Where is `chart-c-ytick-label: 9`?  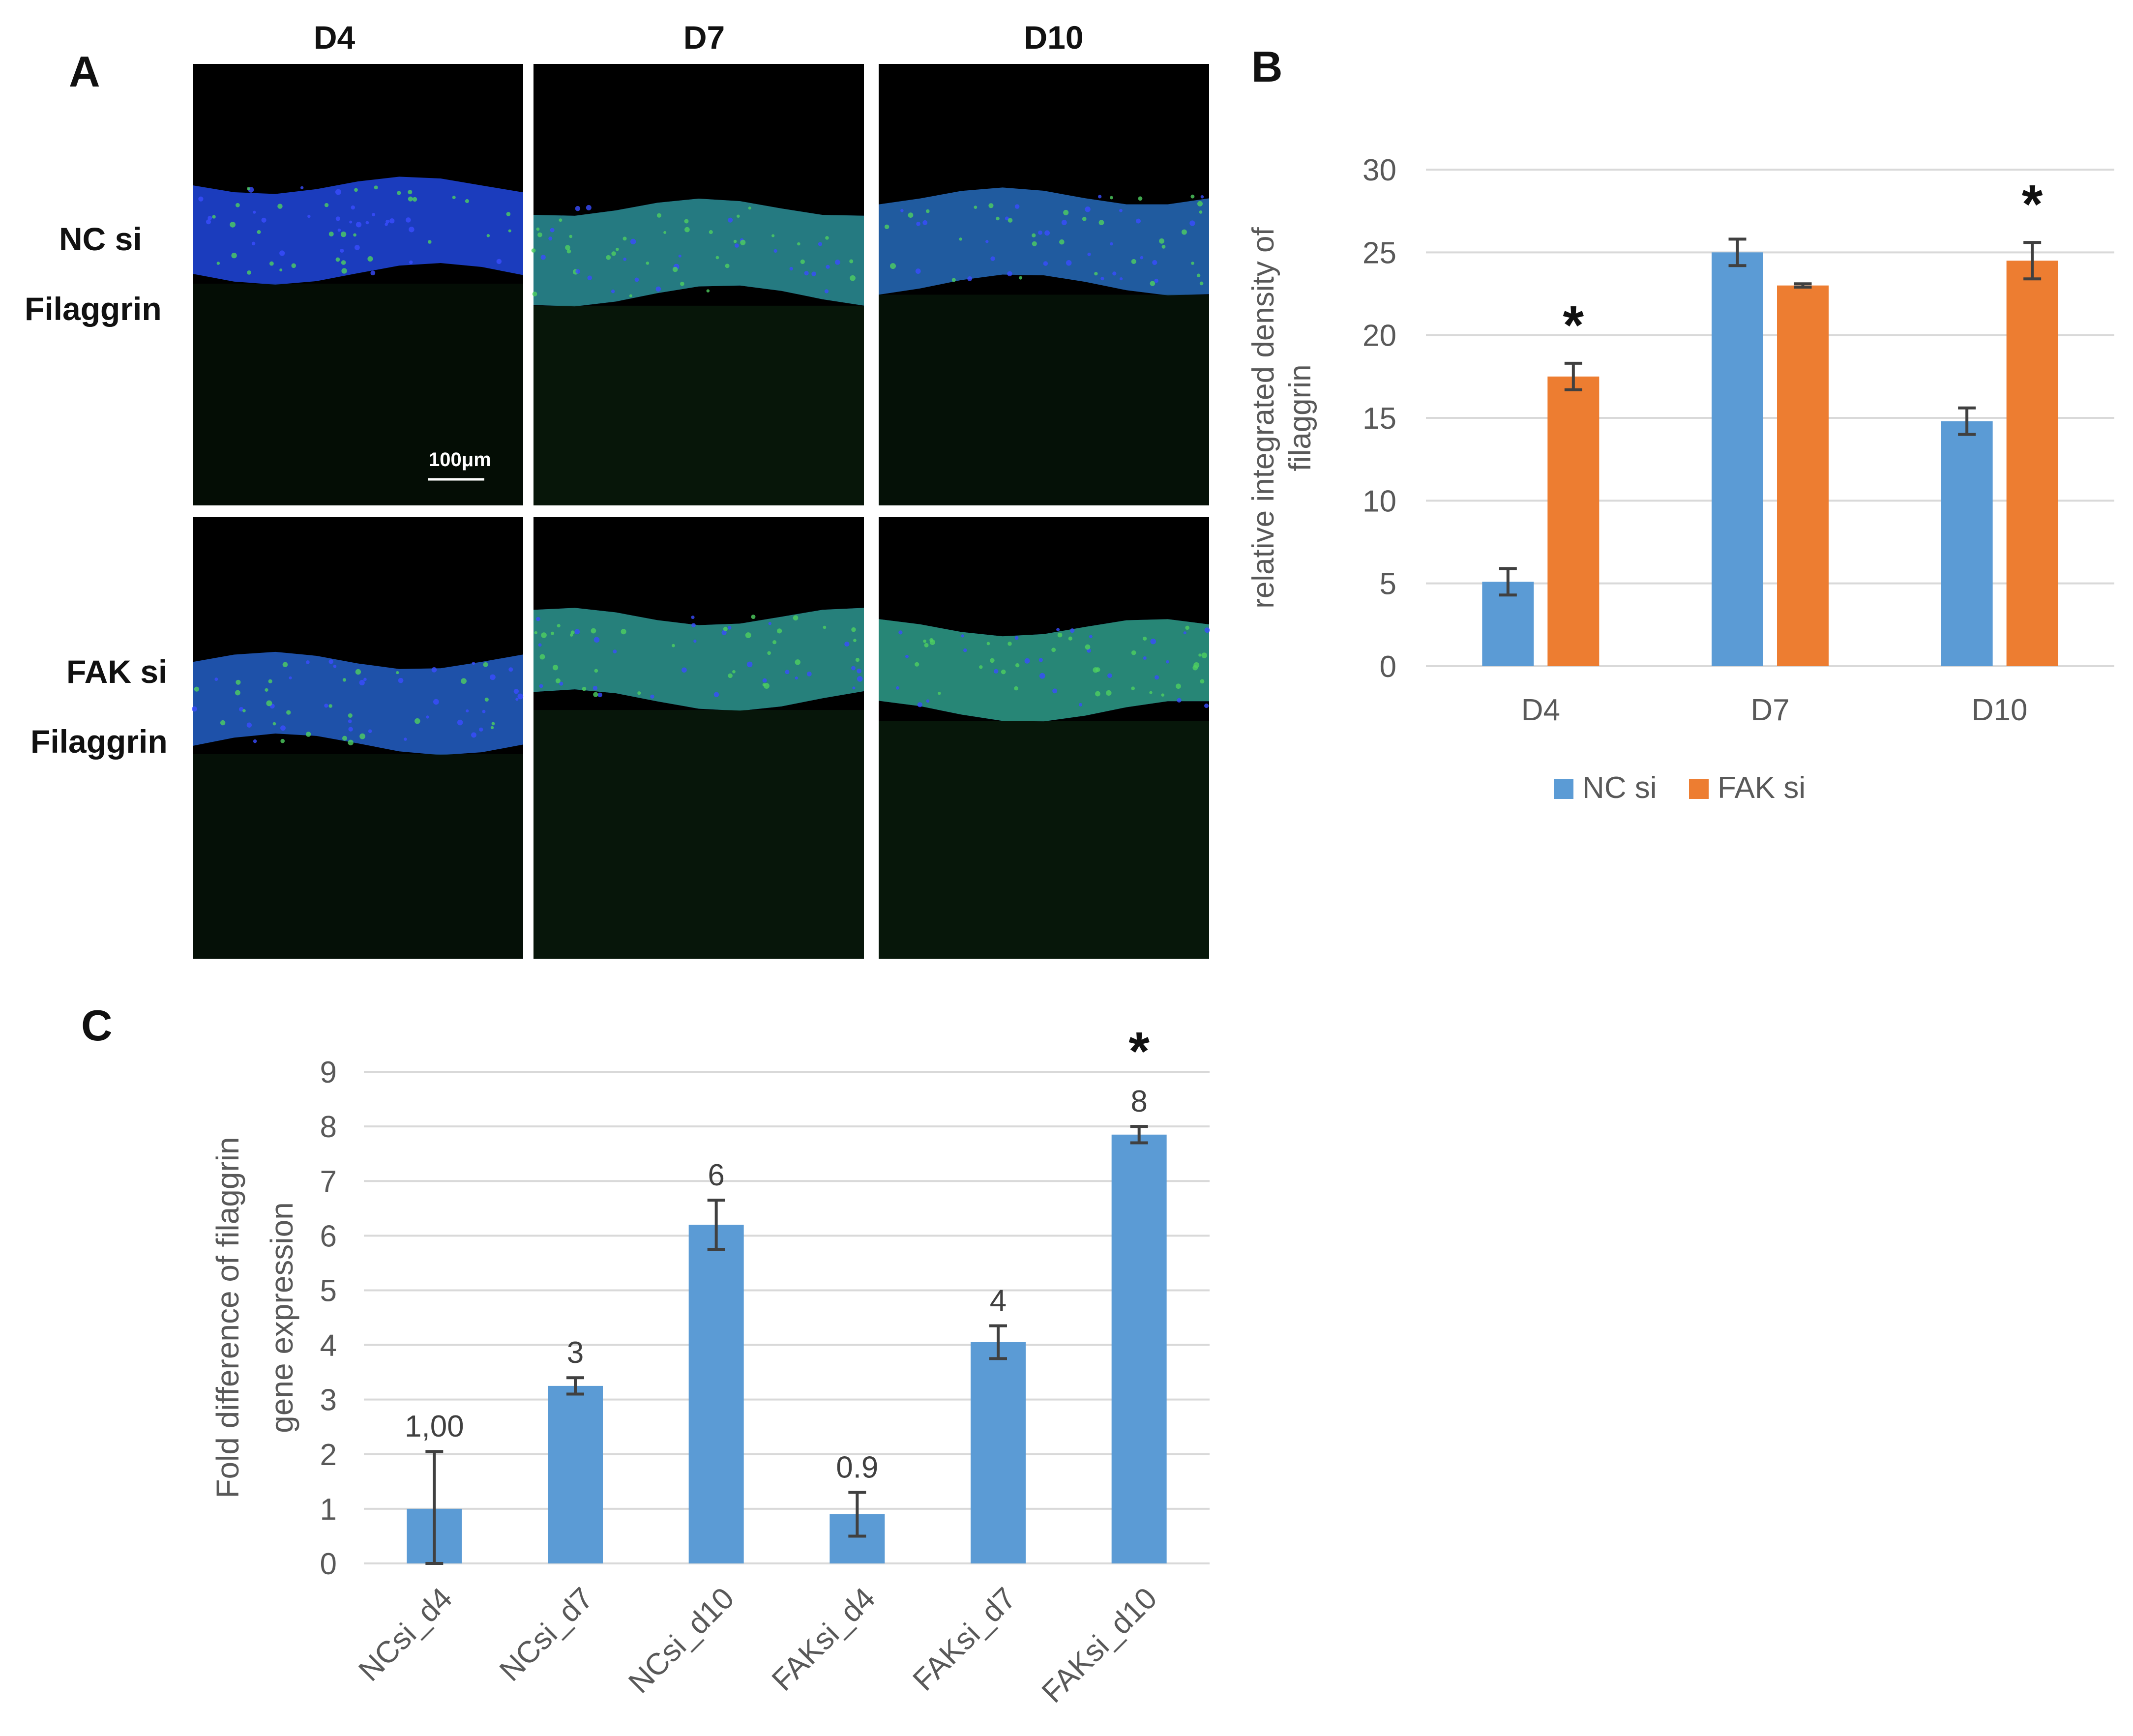
chart-c-ytick-label: 9 is located at coordinates (328, 1072).